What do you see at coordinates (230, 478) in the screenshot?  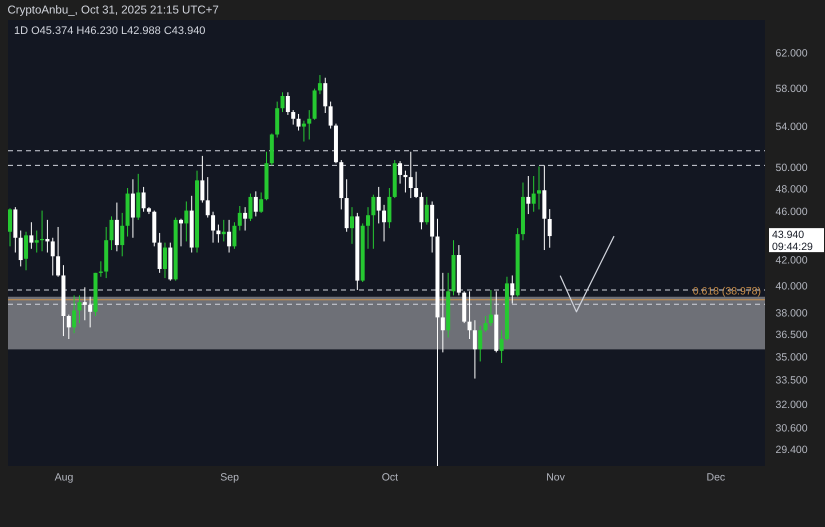 I see `x-tick-label: Sep` at bounding box center [230, 478].